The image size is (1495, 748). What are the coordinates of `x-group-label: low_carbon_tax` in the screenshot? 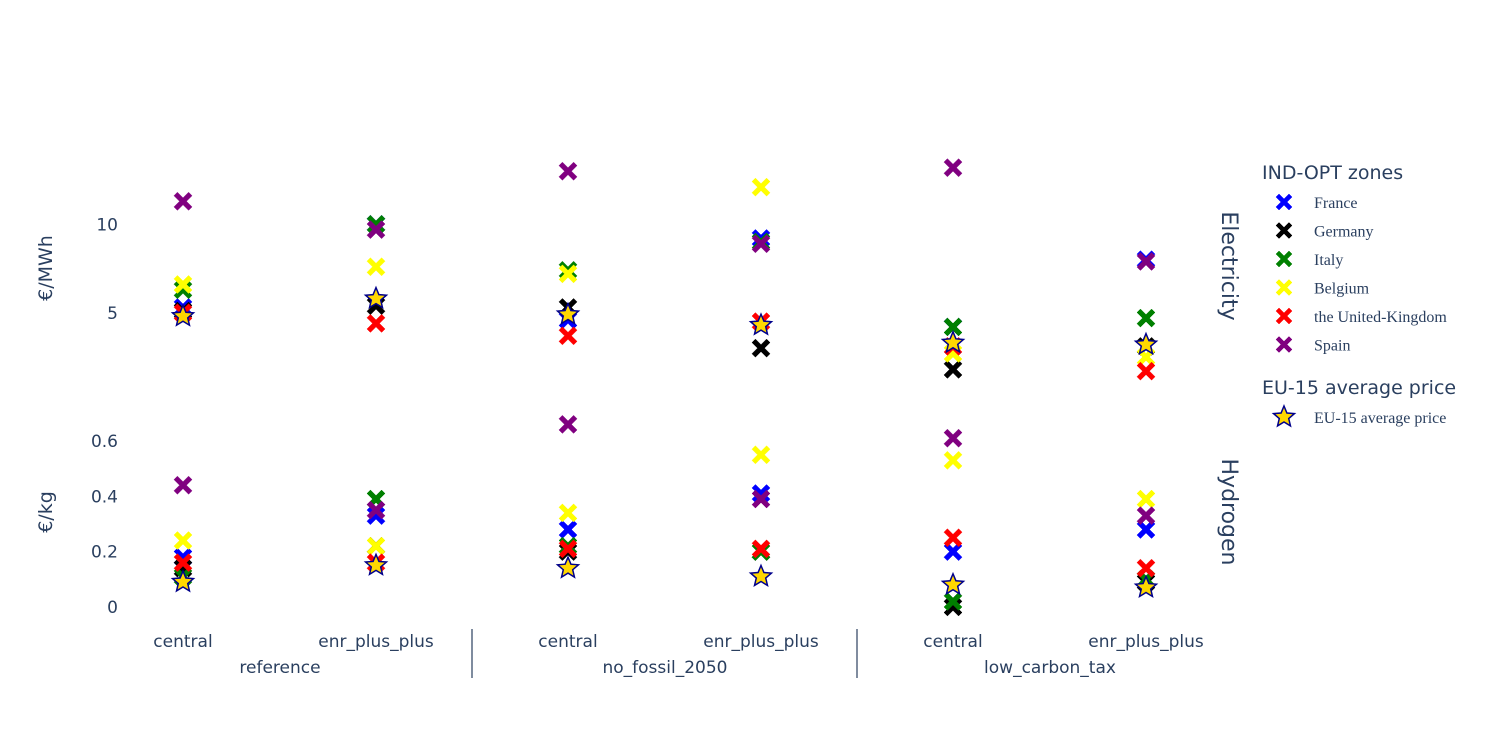 It's located at (1050, 668).